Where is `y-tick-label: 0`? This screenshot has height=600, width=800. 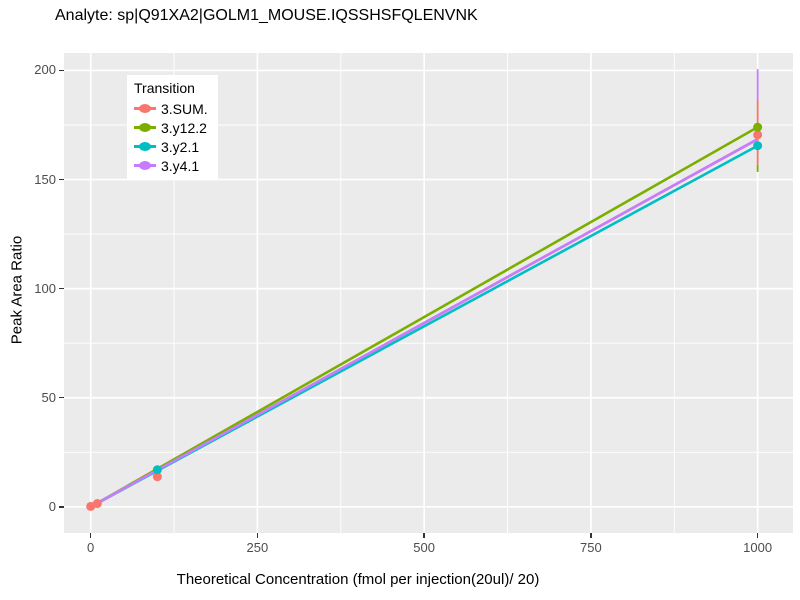
y-tick-label: 0 is located at coordinates (52, 506).